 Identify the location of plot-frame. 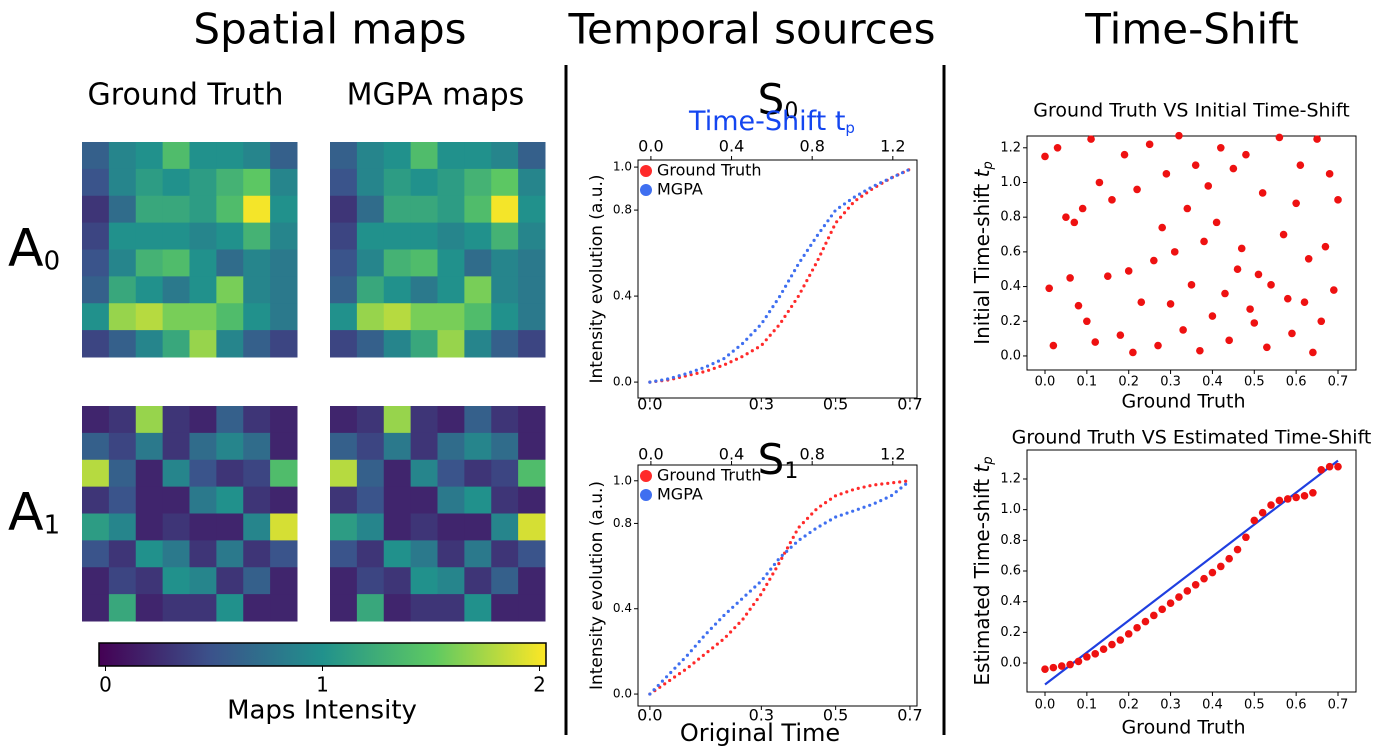
(1191, 571).